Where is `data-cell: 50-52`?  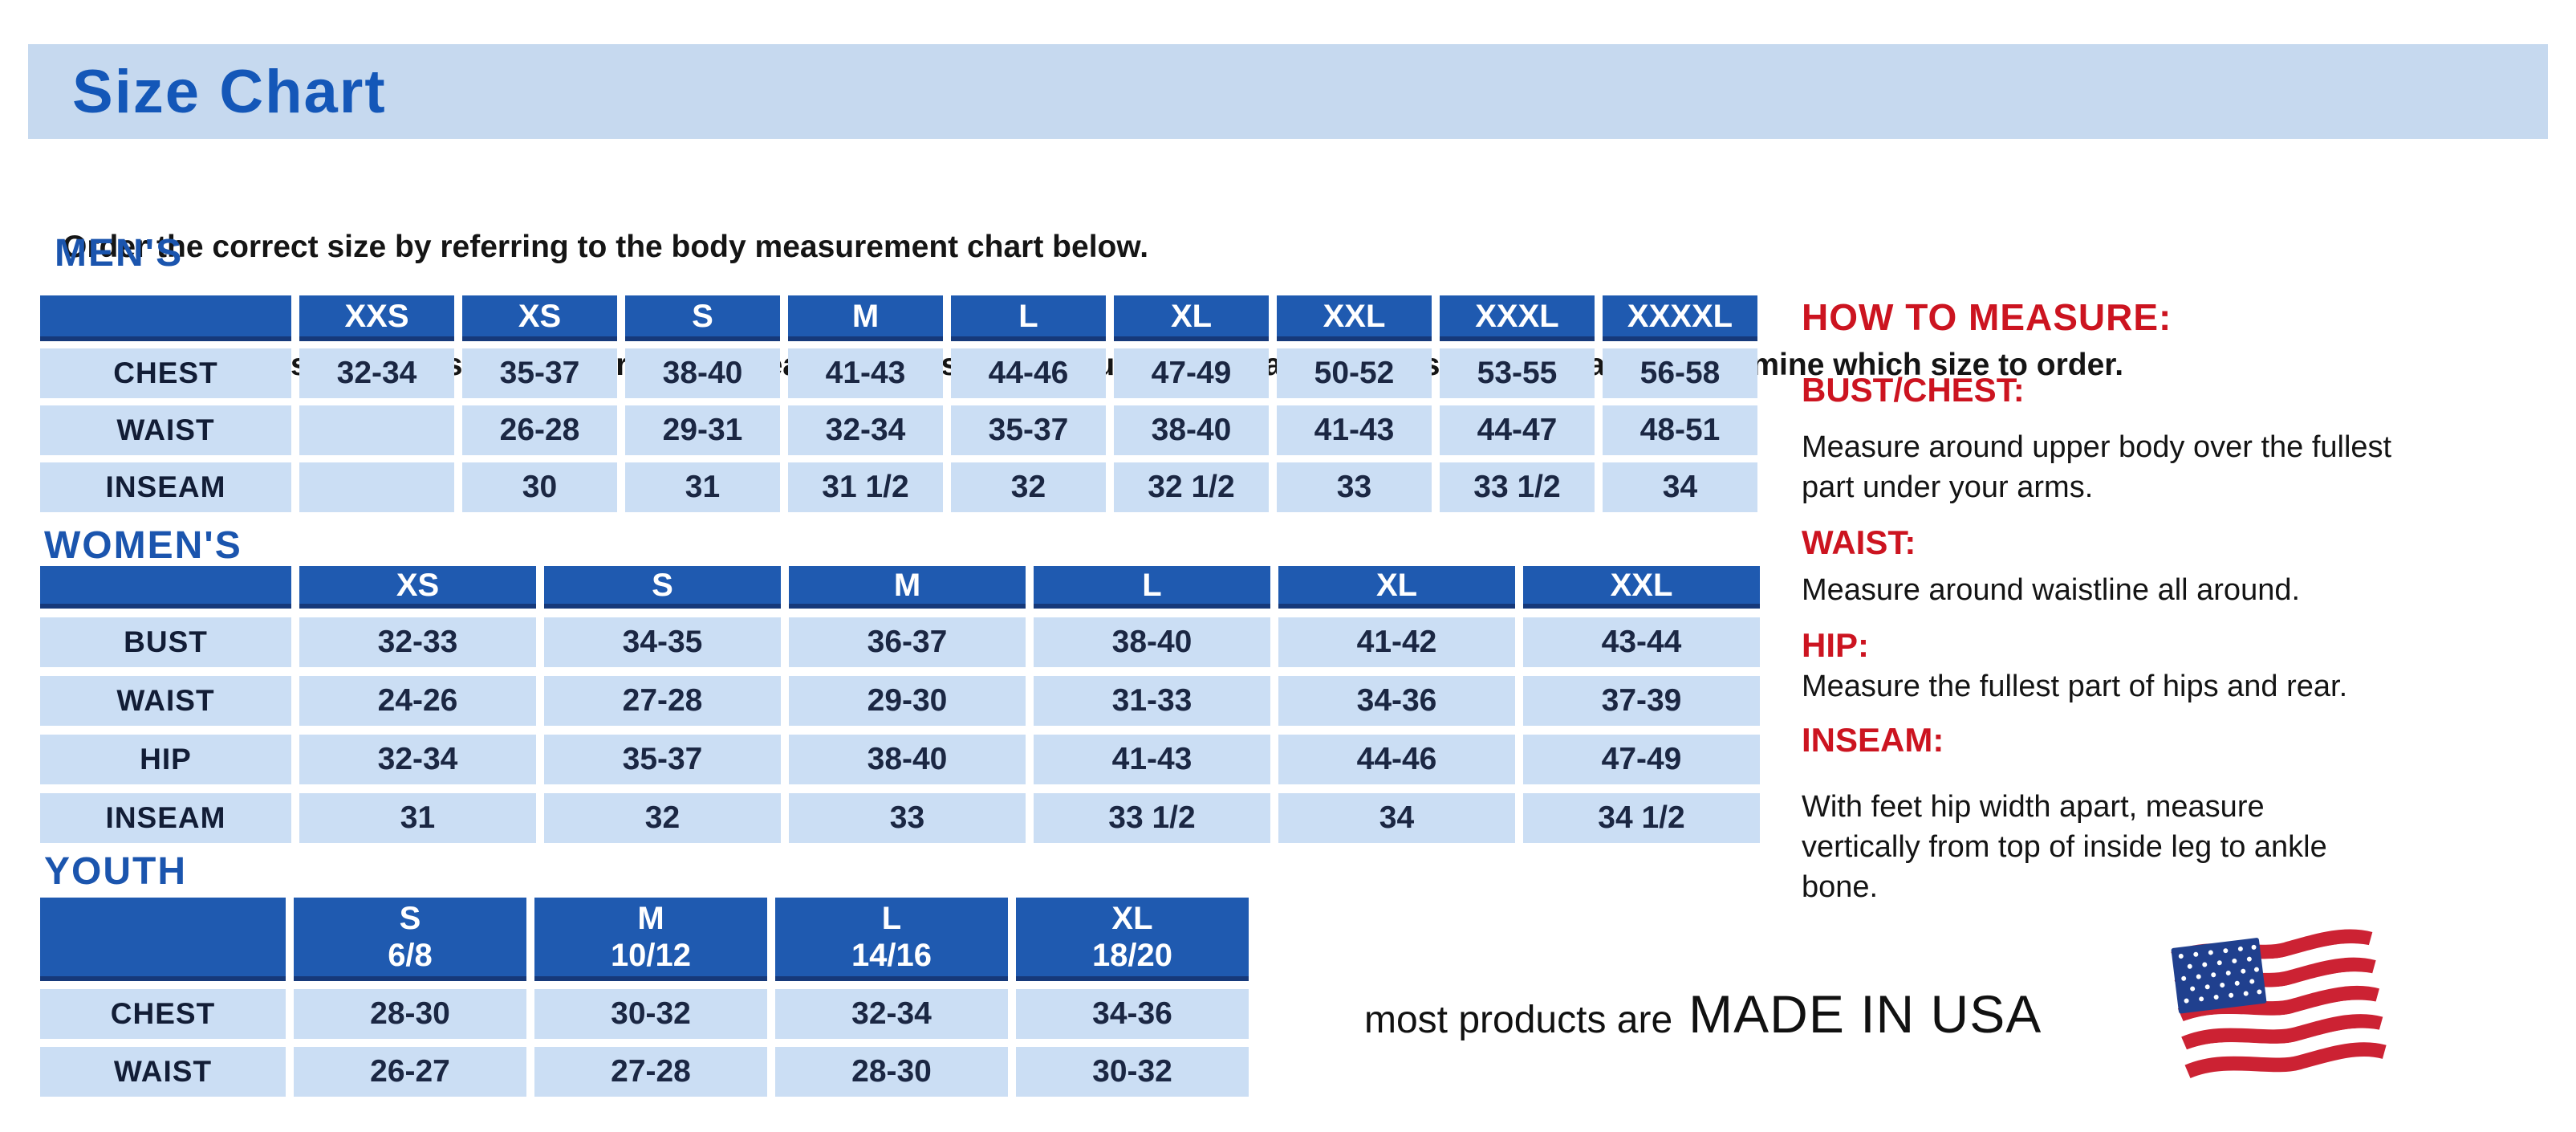 data-cell: 50-52 is located at coordinates (1354, 373).